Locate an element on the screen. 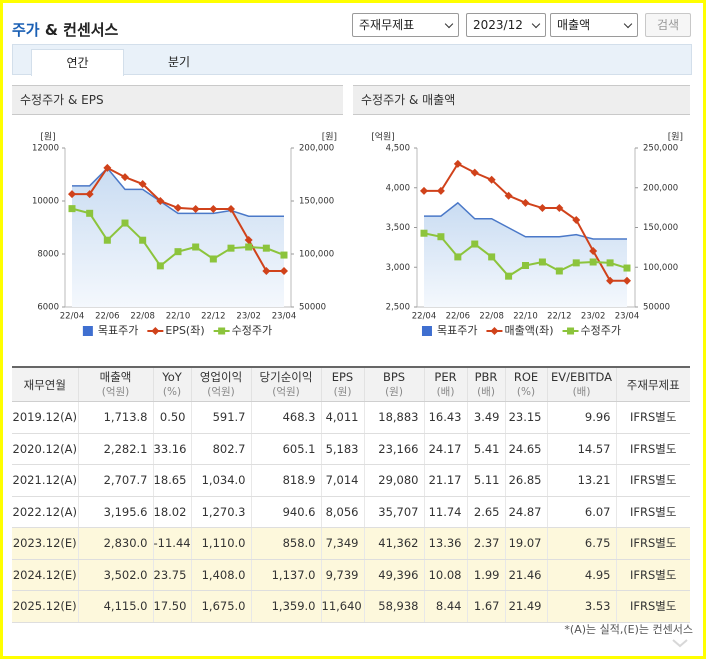  y-unit: [억원] is located at coordinates (383, 137).